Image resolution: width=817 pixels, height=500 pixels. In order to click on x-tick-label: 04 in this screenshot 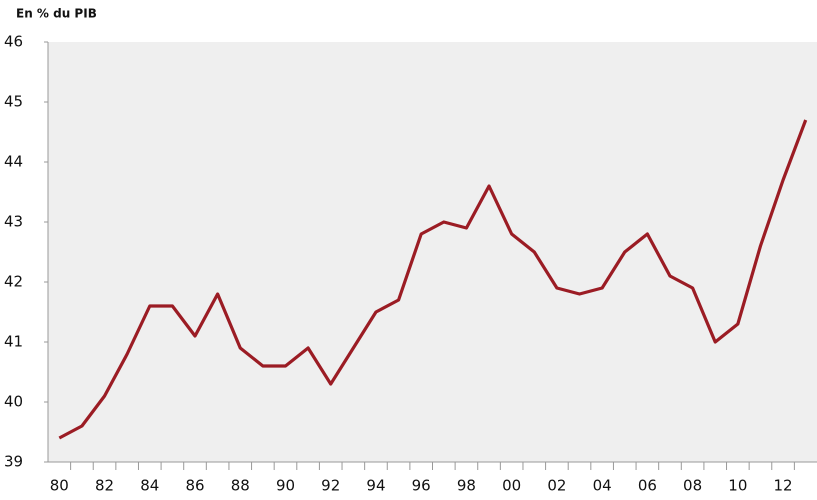, I will do `click(602, 486)`.